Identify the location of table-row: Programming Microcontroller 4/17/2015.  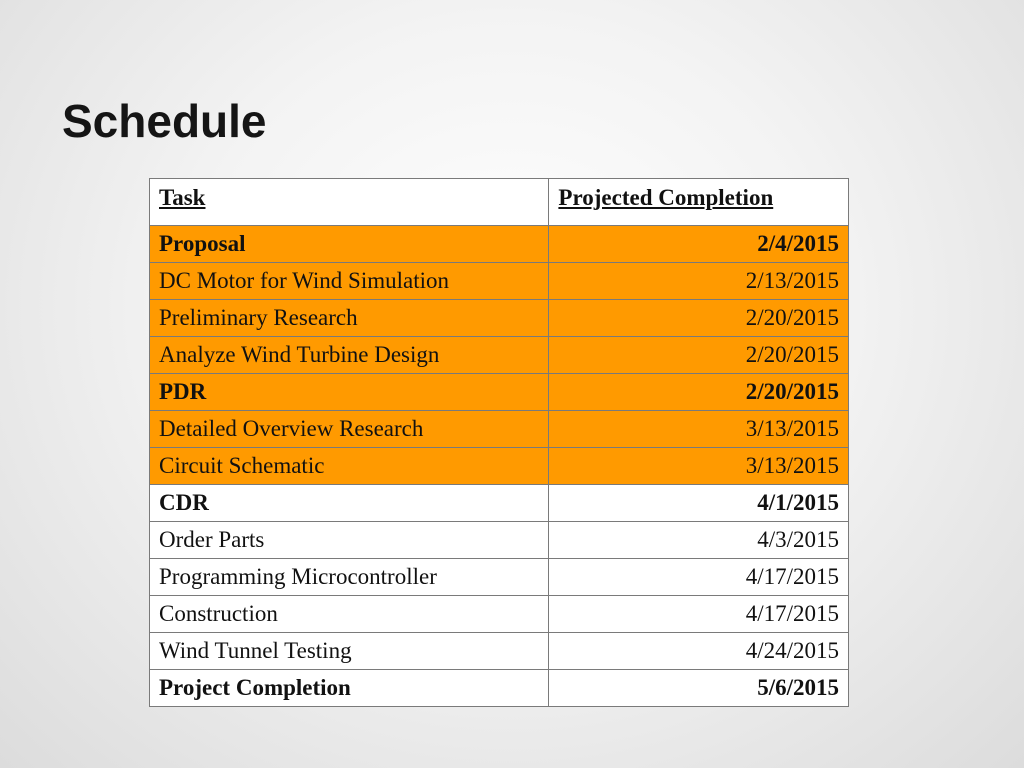
(498, 577).